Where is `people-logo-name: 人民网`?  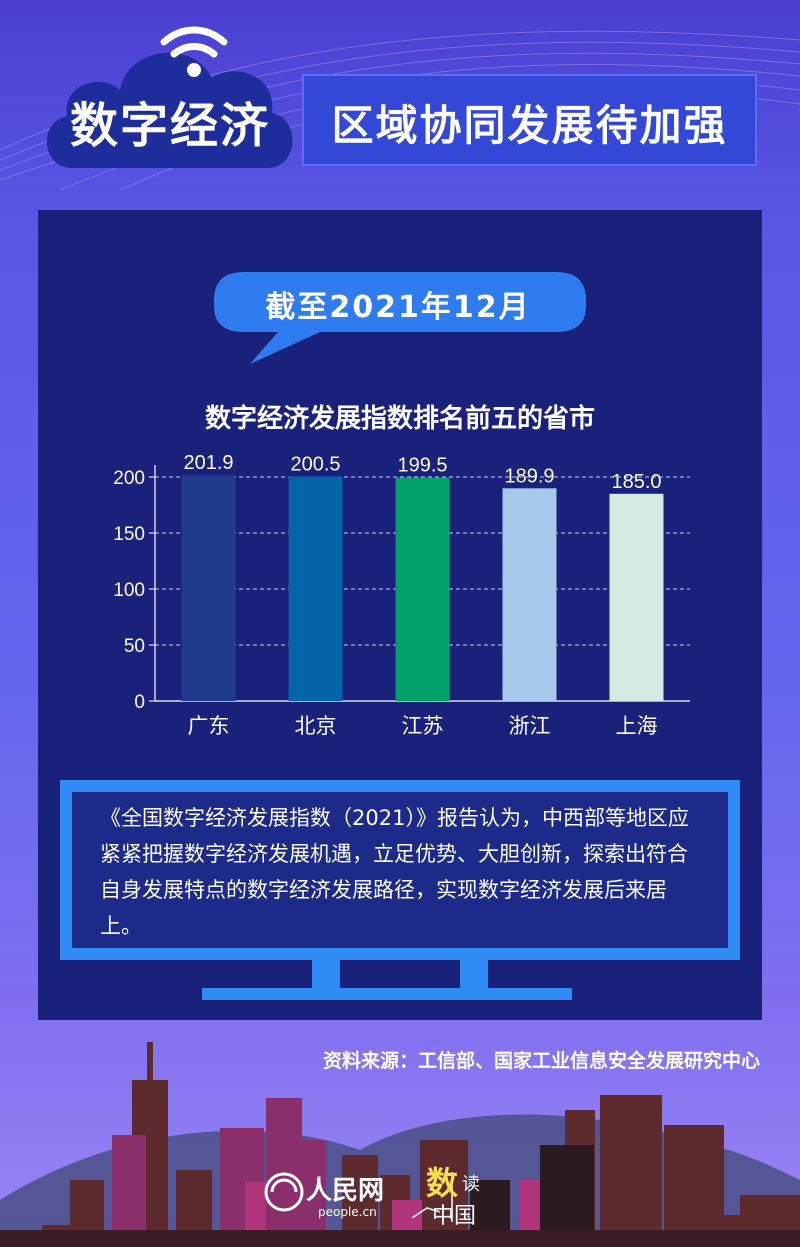 people-logo-name: 人民网 is located at coordinates (345, 1191).